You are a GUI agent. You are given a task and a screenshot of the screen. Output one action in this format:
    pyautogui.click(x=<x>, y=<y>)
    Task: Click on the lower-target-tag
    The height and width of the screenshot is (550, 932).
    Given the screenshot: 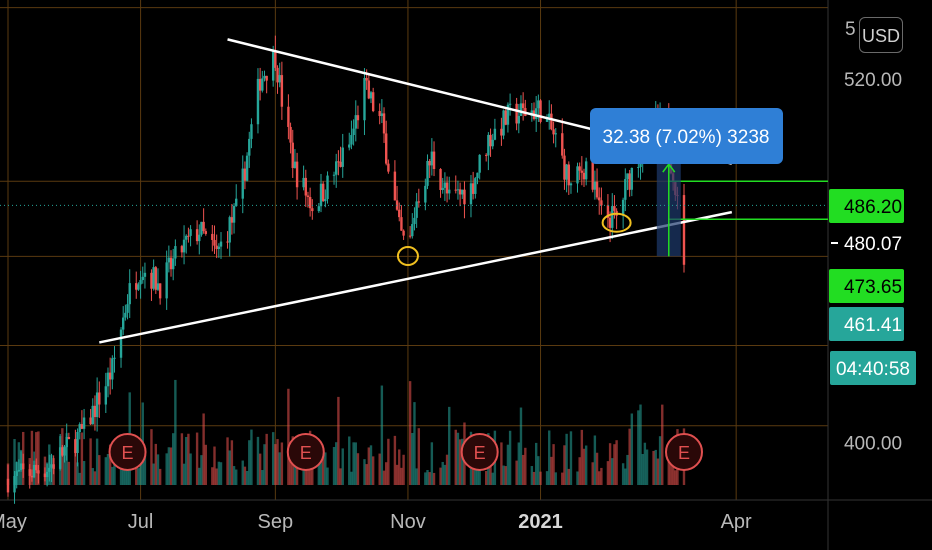 What is the action you would take?
    pyautogui.click(x=866, y=286)
    